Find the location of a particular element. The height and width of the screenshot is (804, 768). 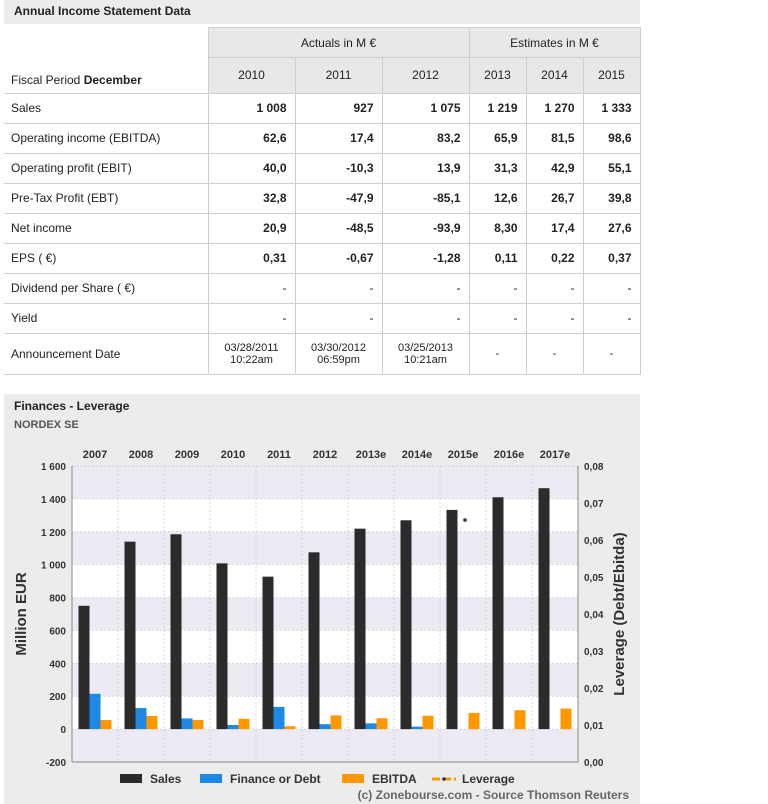

year-header-2013: 2013 is located at coordinates (497, 75).